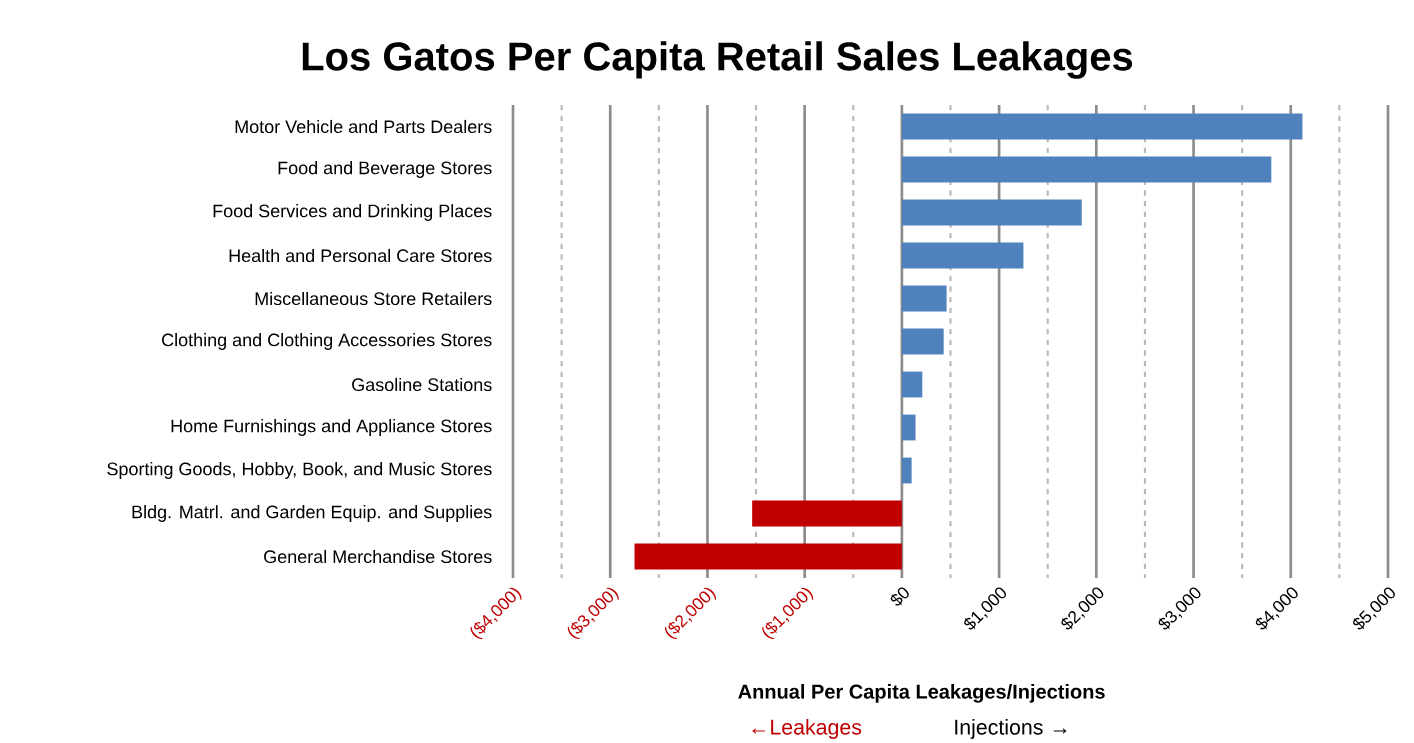 Image resolution: width=1414 pixels, height=743 pixels. Describe the element at coordinates (899, 596) in the screenshot. I see `x-tick-label: $0` at that location.